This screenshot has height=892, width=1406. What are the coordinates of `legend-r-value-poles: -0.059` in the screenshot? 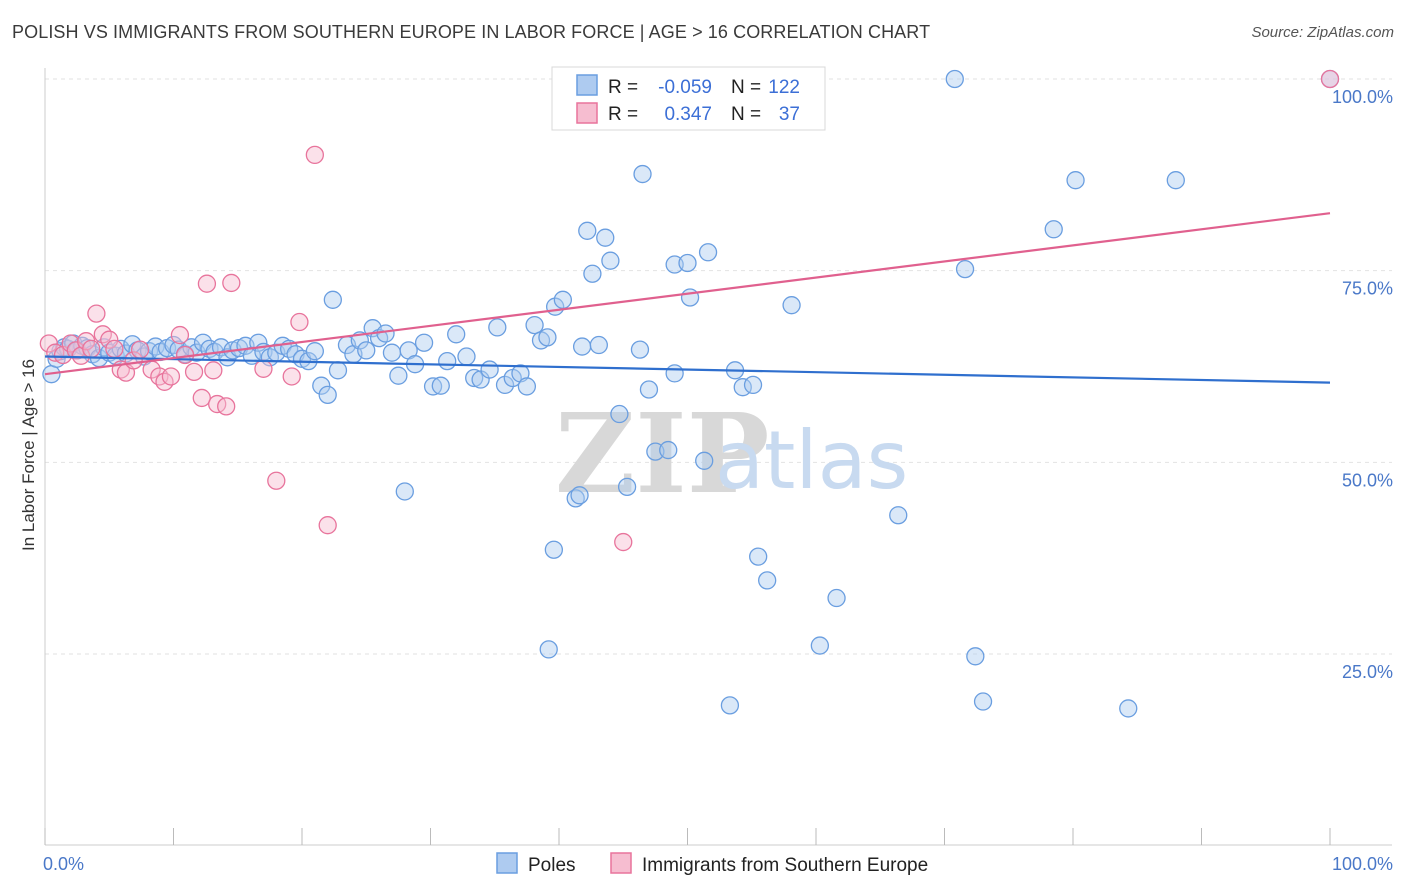 It's located at (685, 87).